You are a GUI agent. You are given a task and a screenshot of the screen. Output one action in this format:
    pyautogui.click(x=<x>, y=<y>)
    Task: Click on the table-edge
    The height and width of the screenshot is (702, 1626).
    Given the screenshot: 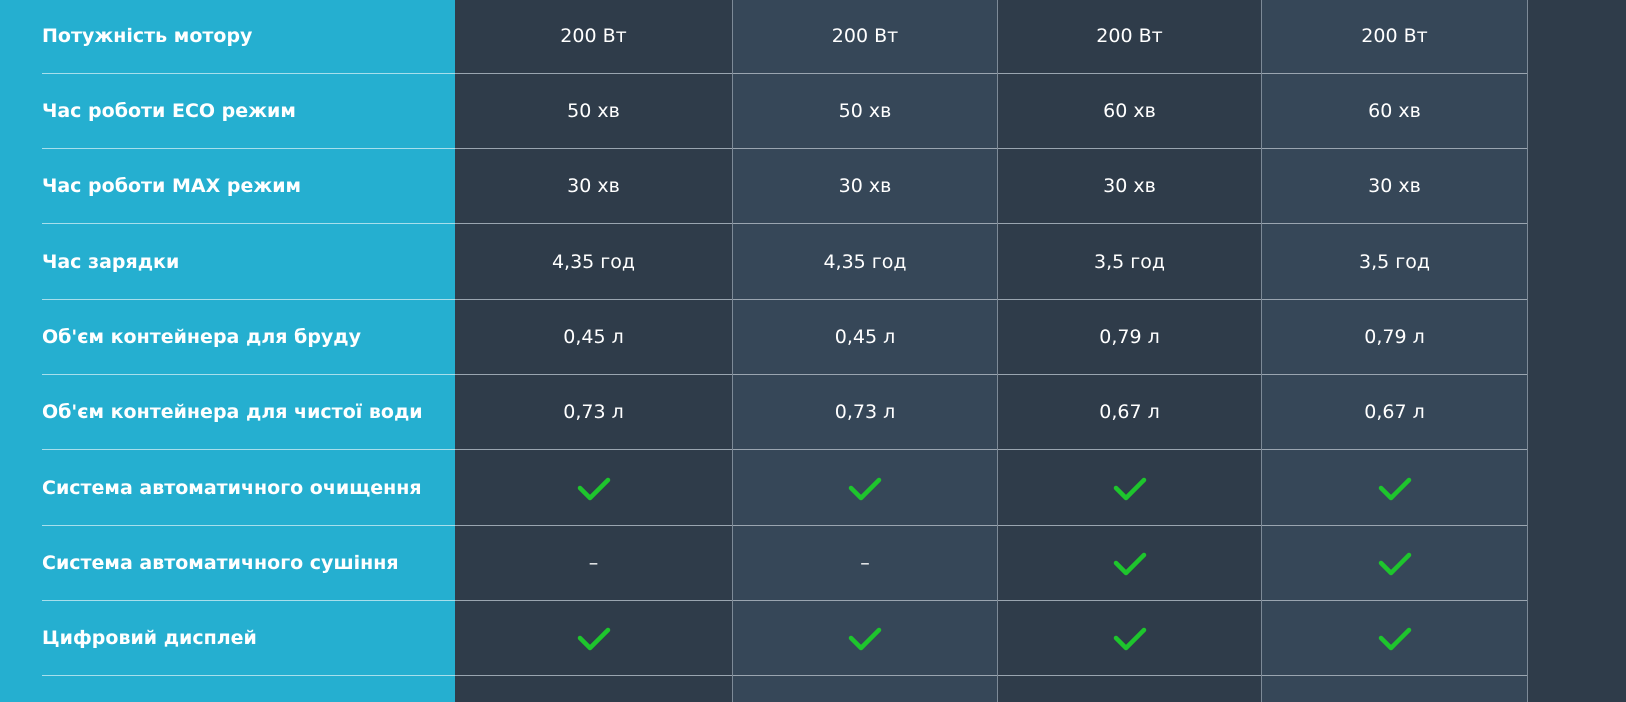 What is the action you would take?
    pyautogui.click(x=1577, y=351)
    